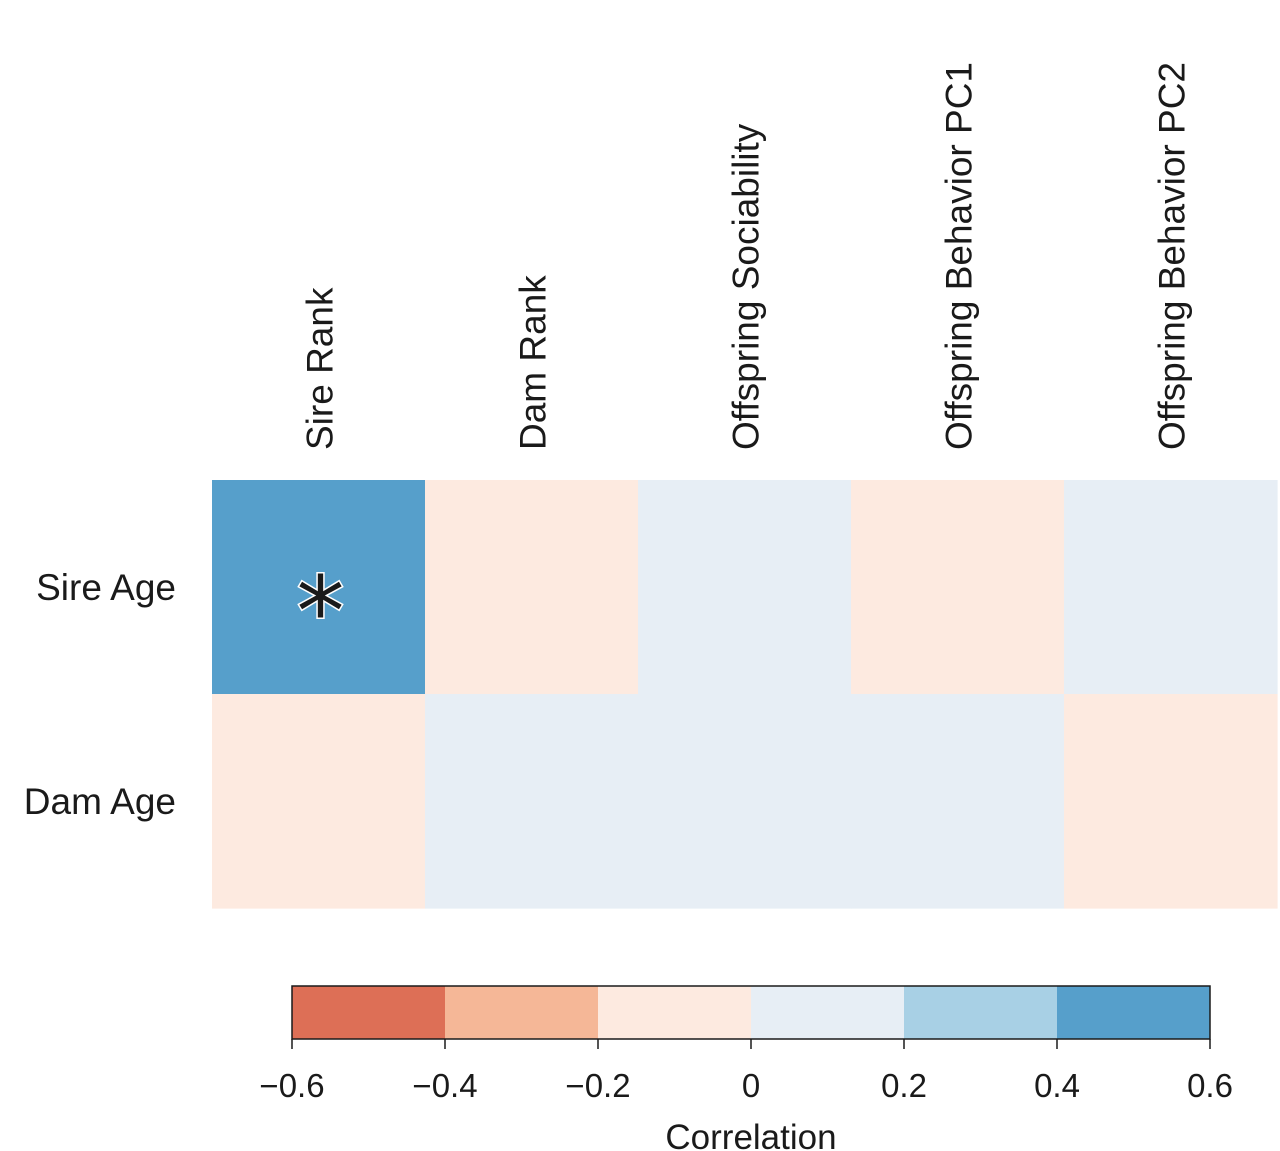  I want to click on significance-star: *, so click(321, 612).